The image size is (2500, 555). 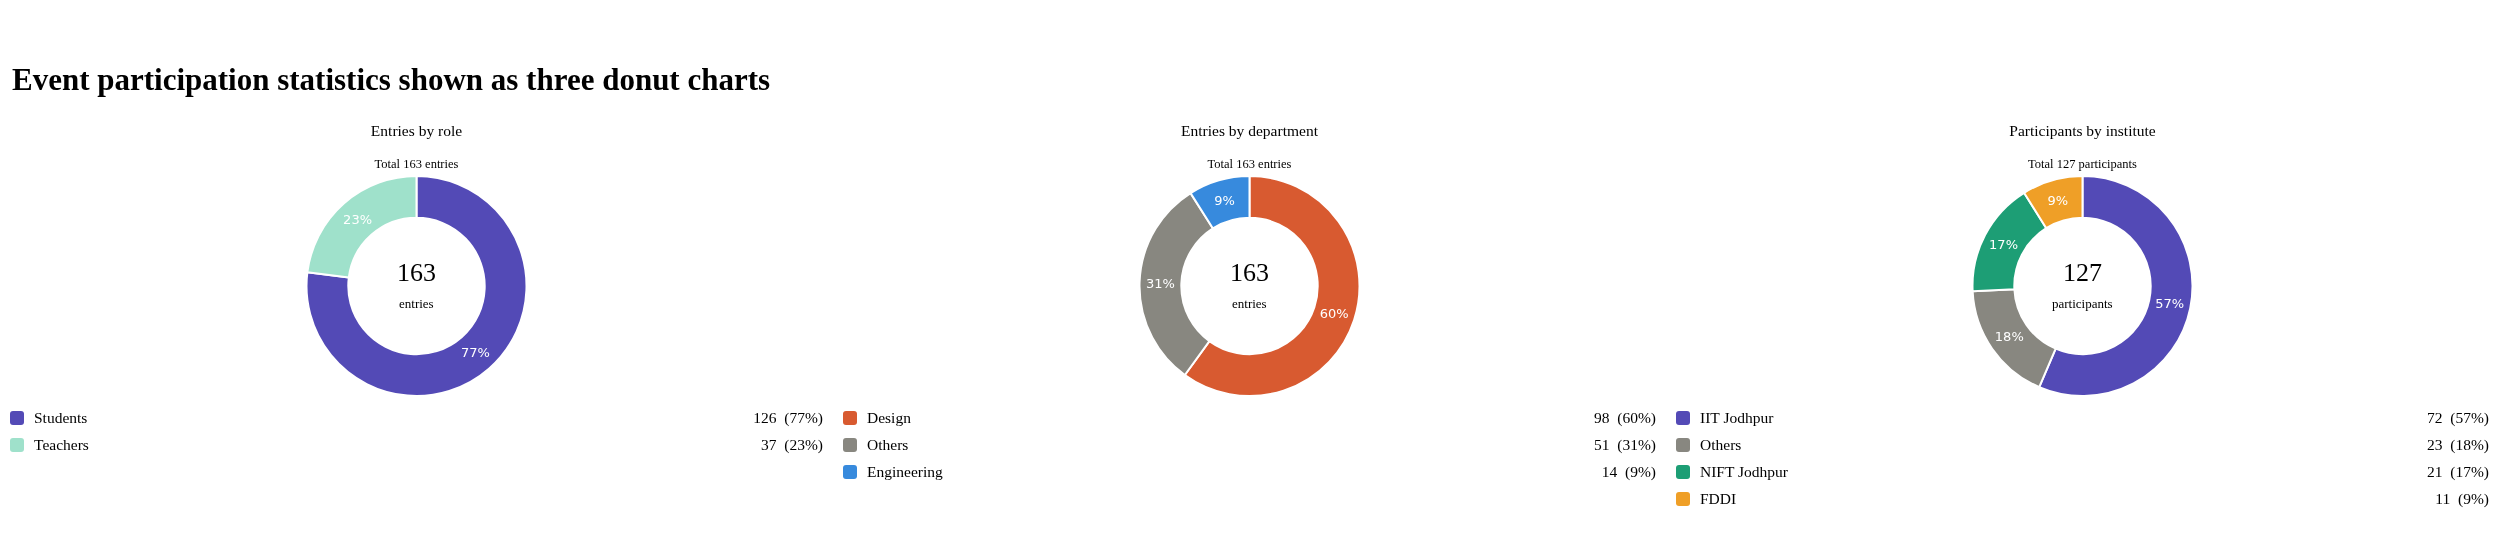 I want to click on data-label: 31%, so click(x=1160, y=283).